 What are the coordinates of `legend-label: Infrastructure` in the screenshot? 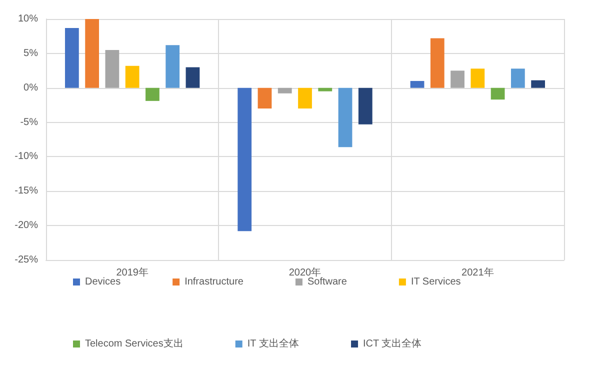 It's located at (214, 282).